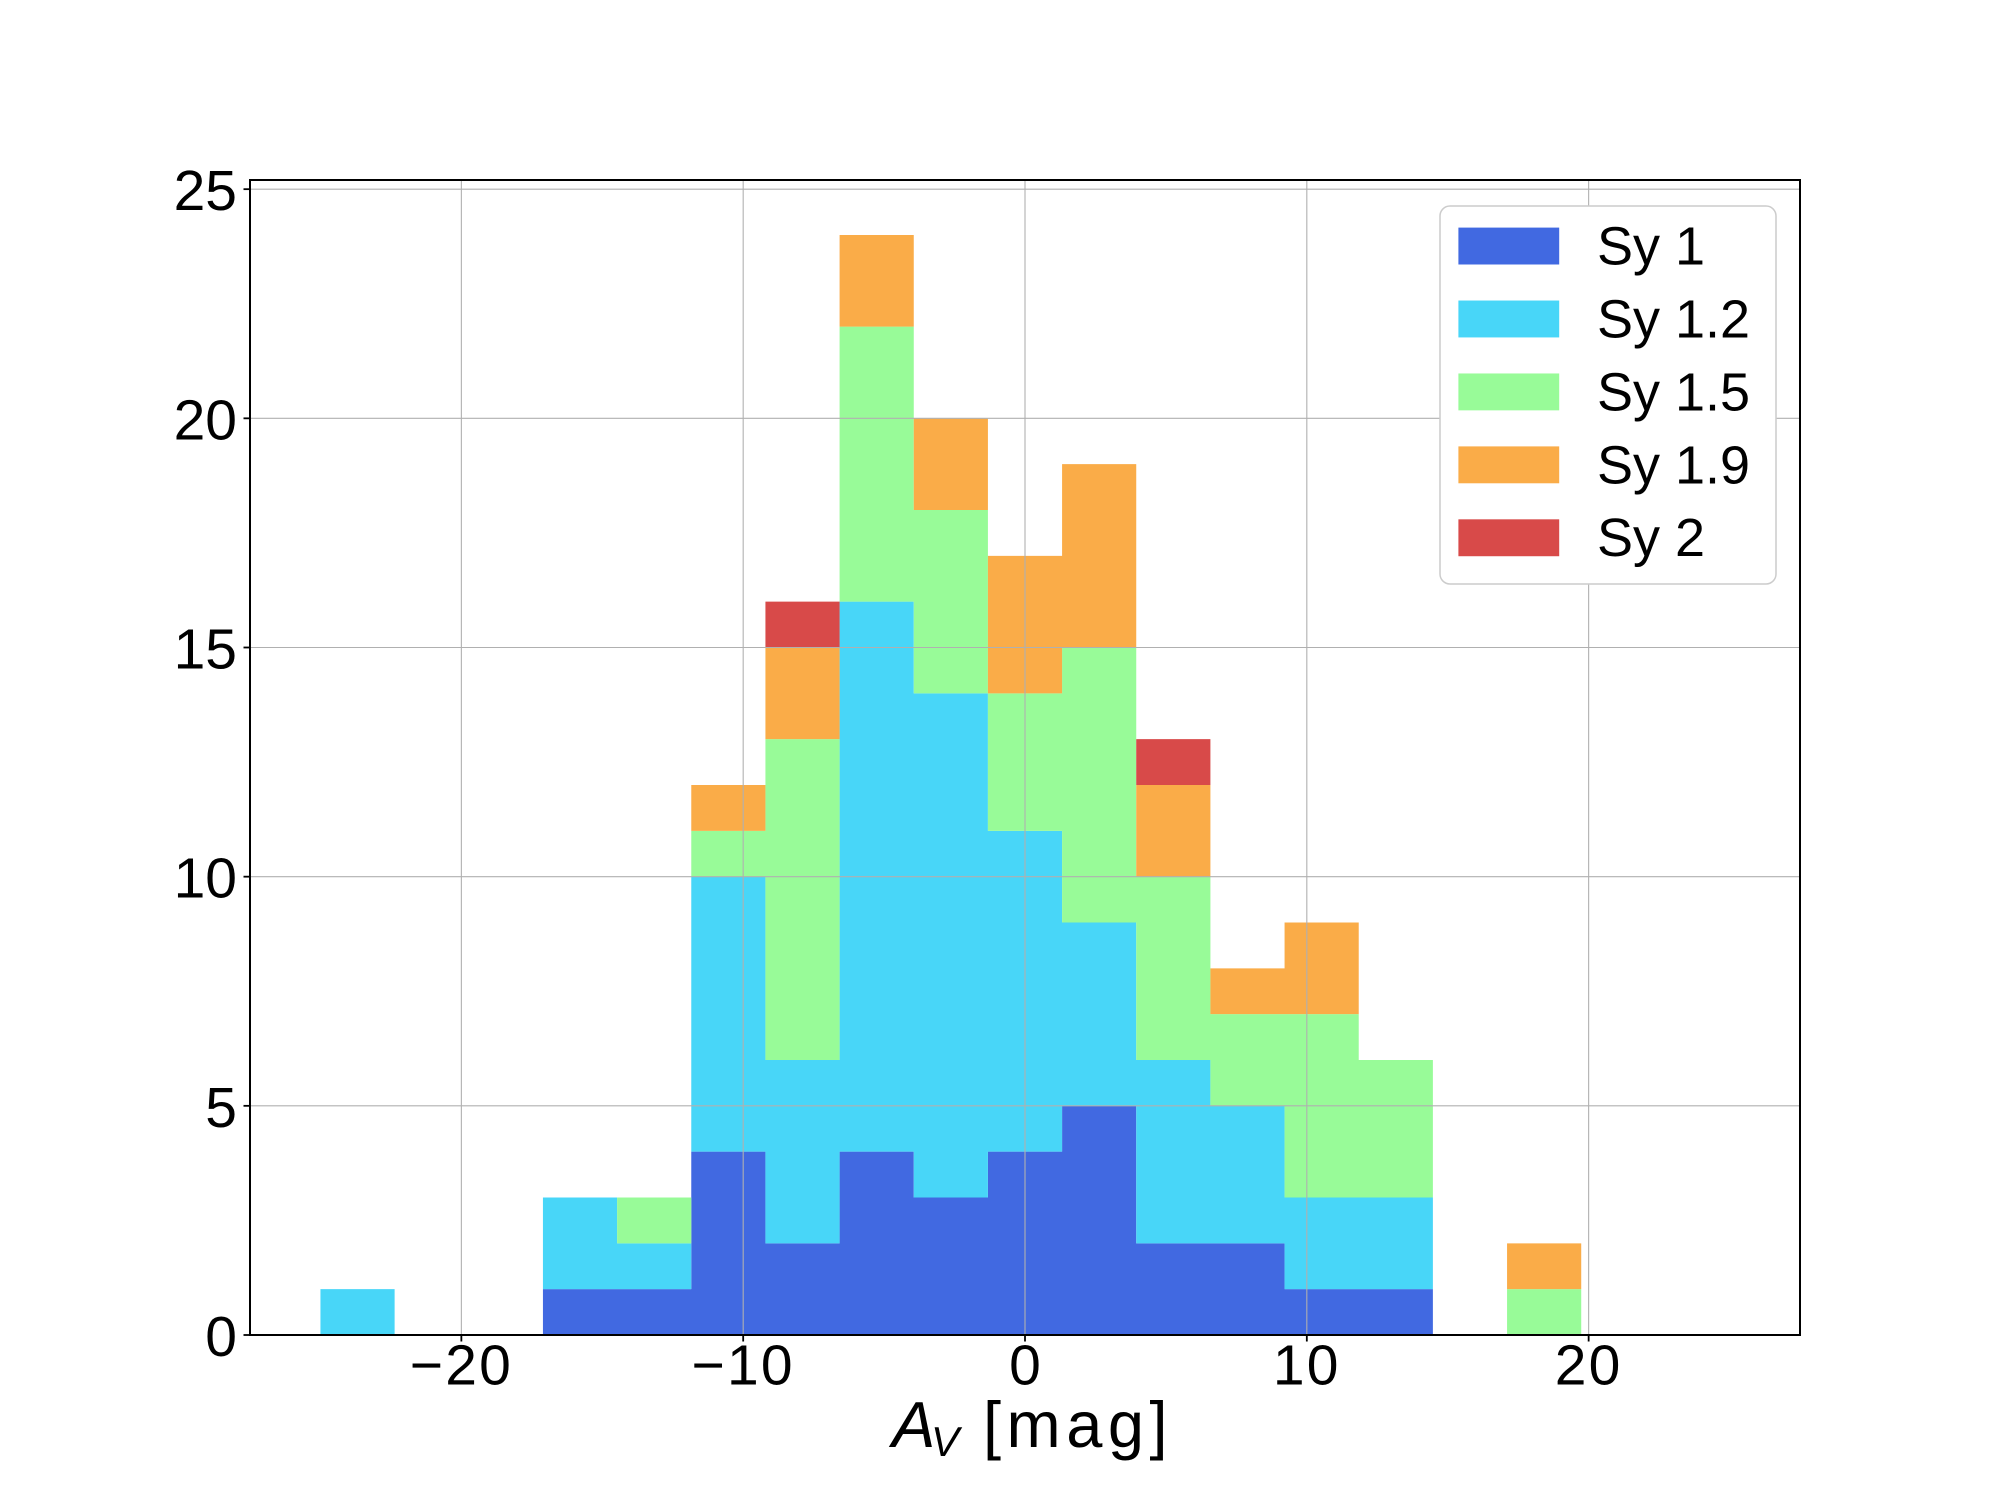 The image size is (2000, 1500). What do you see at coordinates (461, 1366) in the screenshot?
I see `svg-text: −20` at bounding box center [461, 1366].